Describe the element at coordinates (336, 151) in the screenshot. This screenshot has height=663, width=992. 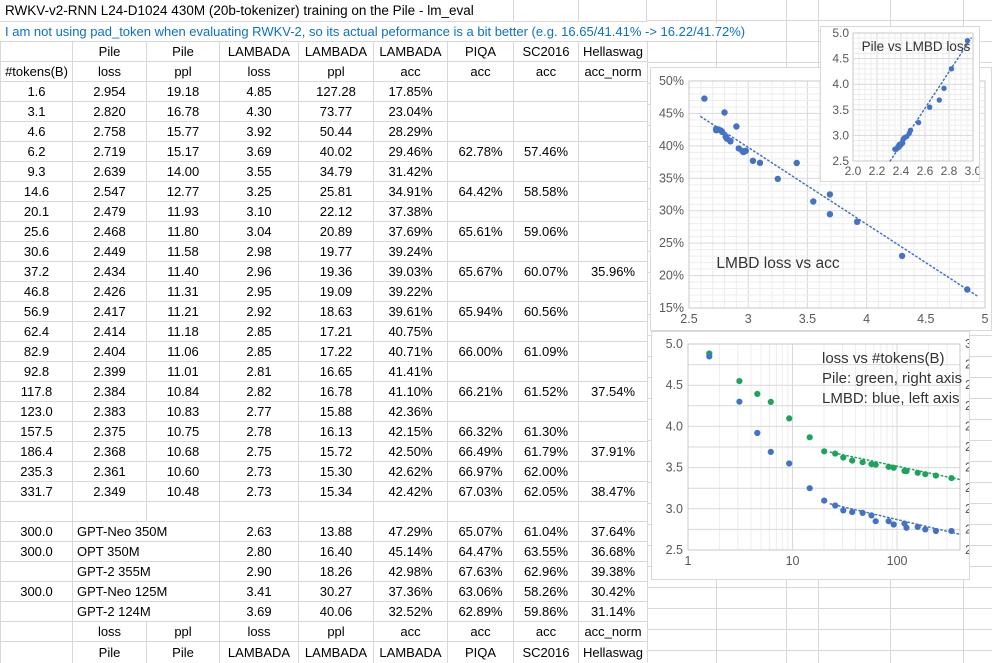
I see `metric-cell: 40.02` at that location.